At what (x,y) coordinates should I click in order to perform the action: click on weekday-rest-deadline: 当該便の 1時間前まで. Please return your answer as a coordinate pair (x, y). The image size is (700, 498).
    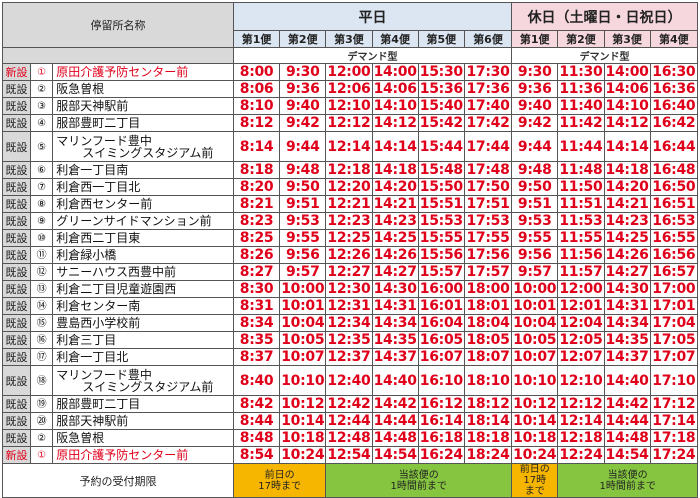
    Looking at the image, I should click on (419, 480).